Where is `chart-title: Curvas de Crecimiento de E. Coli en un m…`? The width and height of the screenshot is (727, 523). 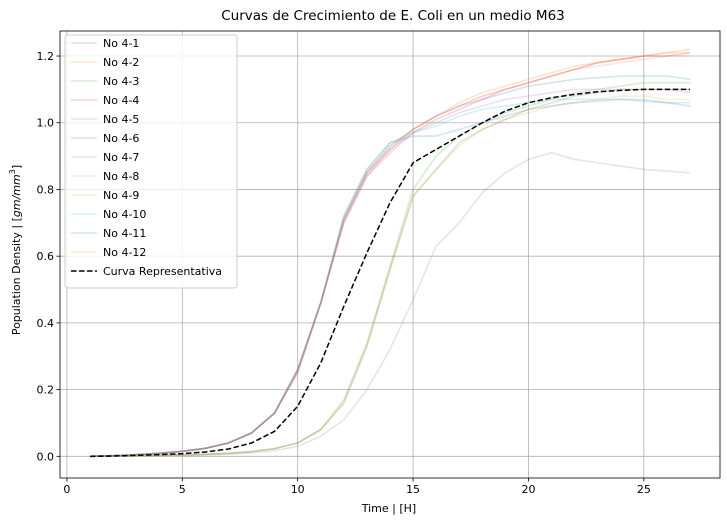
chart-title: Curvas de Crecimiento de E. Coli en un m… is located at coordinates (393, 16).